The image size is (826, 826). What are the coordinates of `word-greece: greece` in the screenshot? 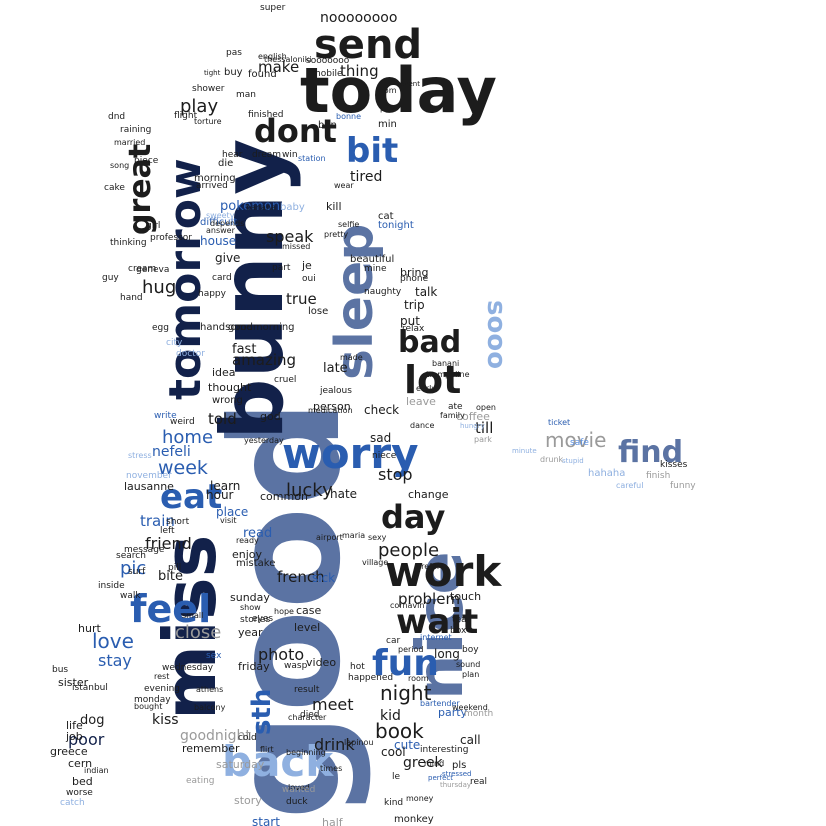 It's located at (69, 751).